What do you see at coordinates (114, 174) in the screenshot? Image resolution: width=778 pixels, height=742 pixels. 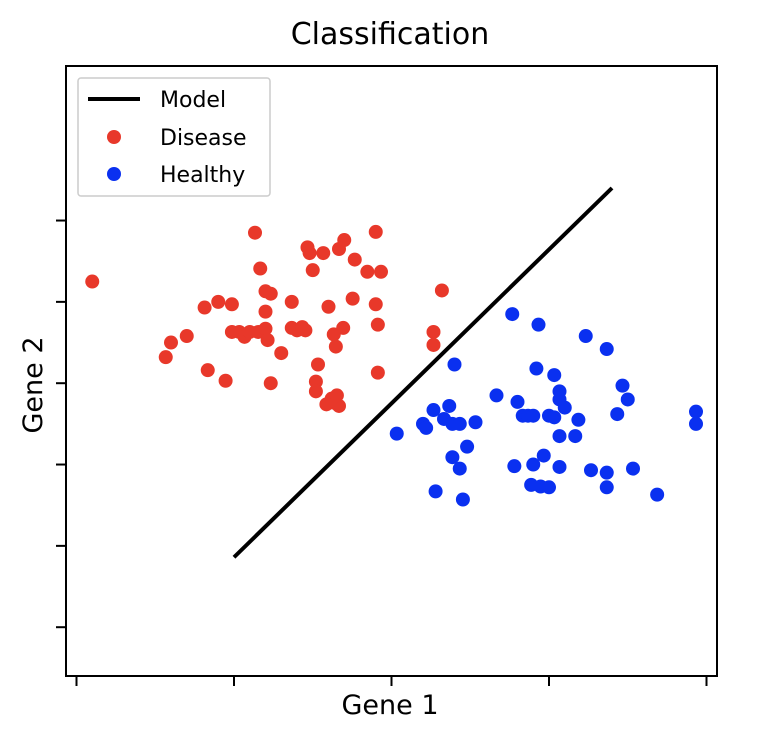 I see `legend-healthy-swatch` at bounding box center [114, 174].